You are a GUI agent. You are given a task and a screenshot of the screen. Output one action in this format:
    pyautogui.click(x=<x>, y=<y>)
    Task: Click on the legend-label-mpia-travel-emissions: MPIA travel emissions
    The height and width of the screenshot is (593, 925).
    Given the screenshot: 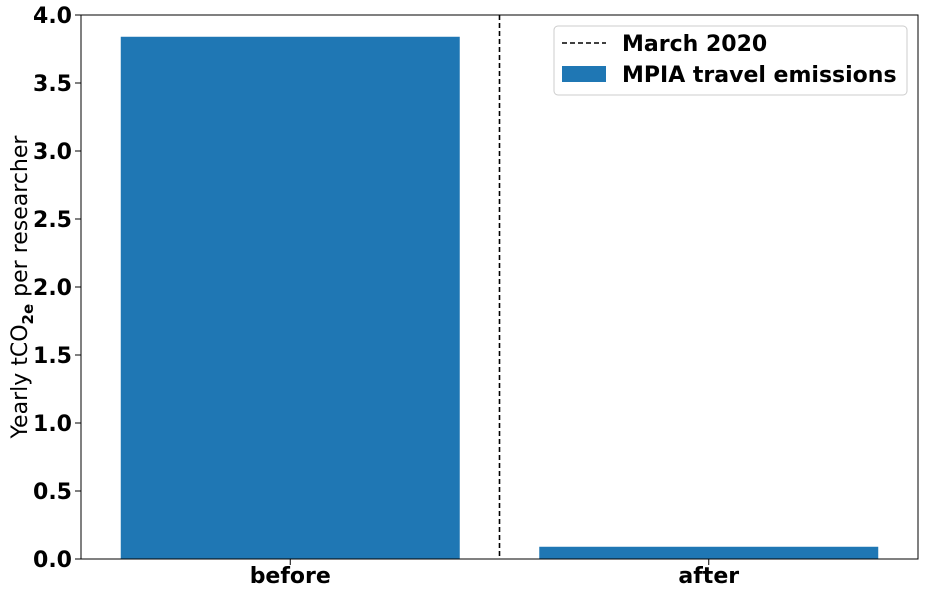 What is the action you would take?
    pyautogui.click(x=759, y=75)
    